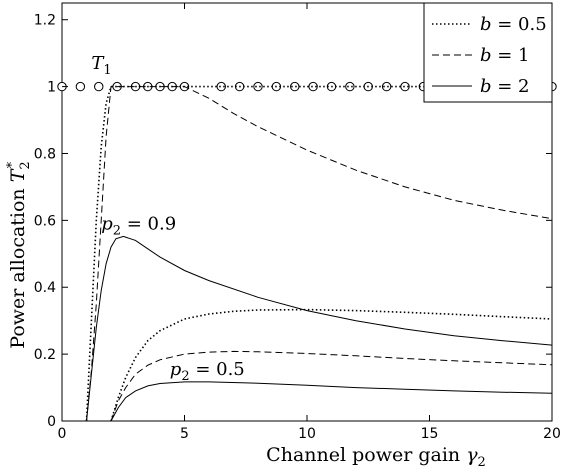  I want to click on y-tick-label: 0.2, so click(45, 355).